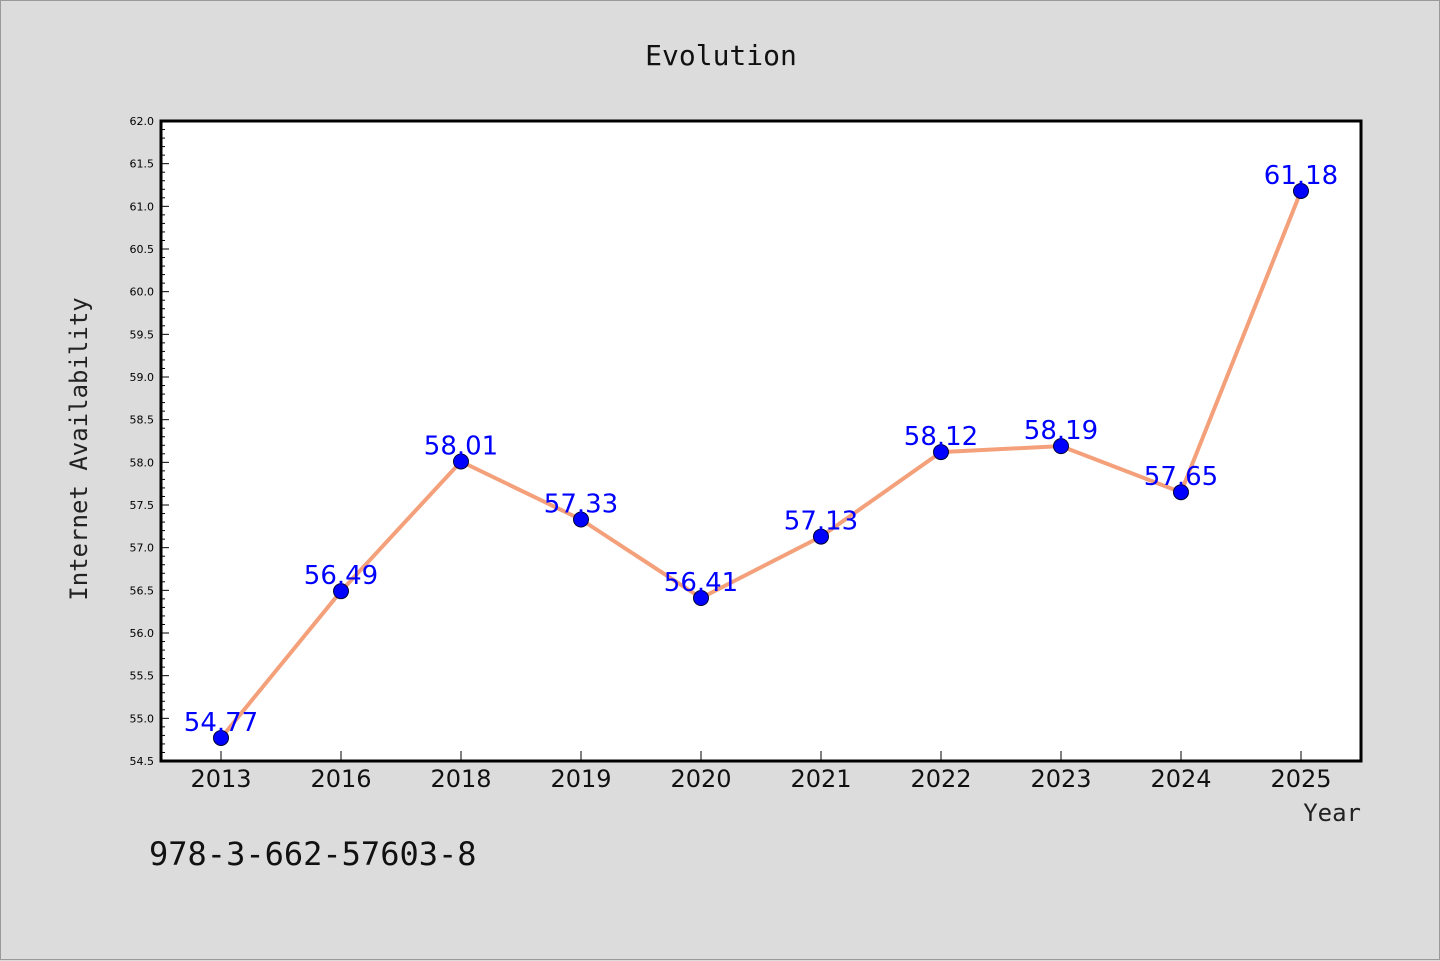 The height and width of the screenshot is (961, 1440). What do you see at coordinates (940, 779) in the screenshot?
I see `x-tick-label: 2022` at bounding box center [940, 779].